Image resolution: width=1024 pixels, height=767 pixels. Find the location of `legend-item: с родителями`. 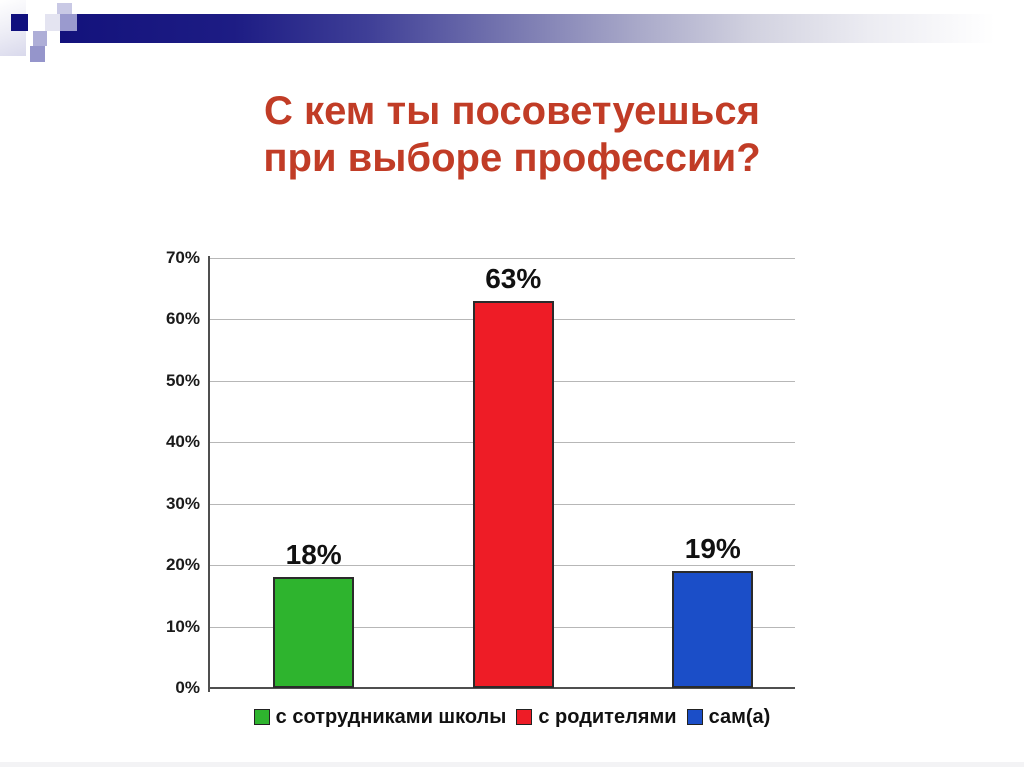

legend-item: с родителями is located at coordinates (596, 717).